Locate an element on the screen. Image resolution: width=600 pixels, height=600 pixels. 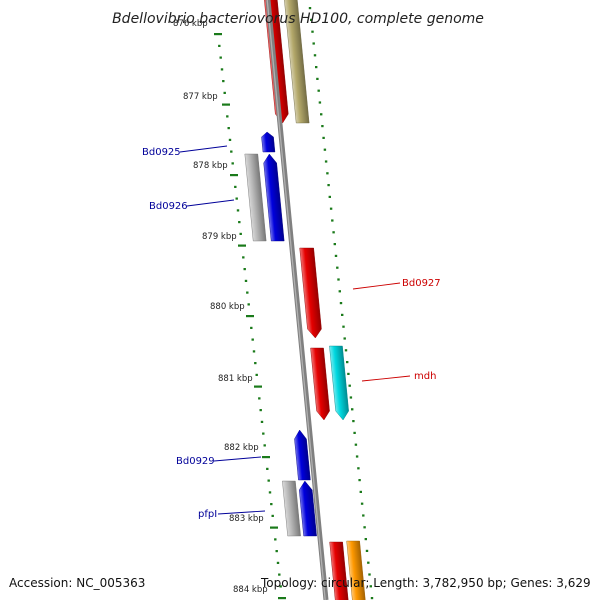
gene-label: Bd0929 is located at coordinates (195, 461).